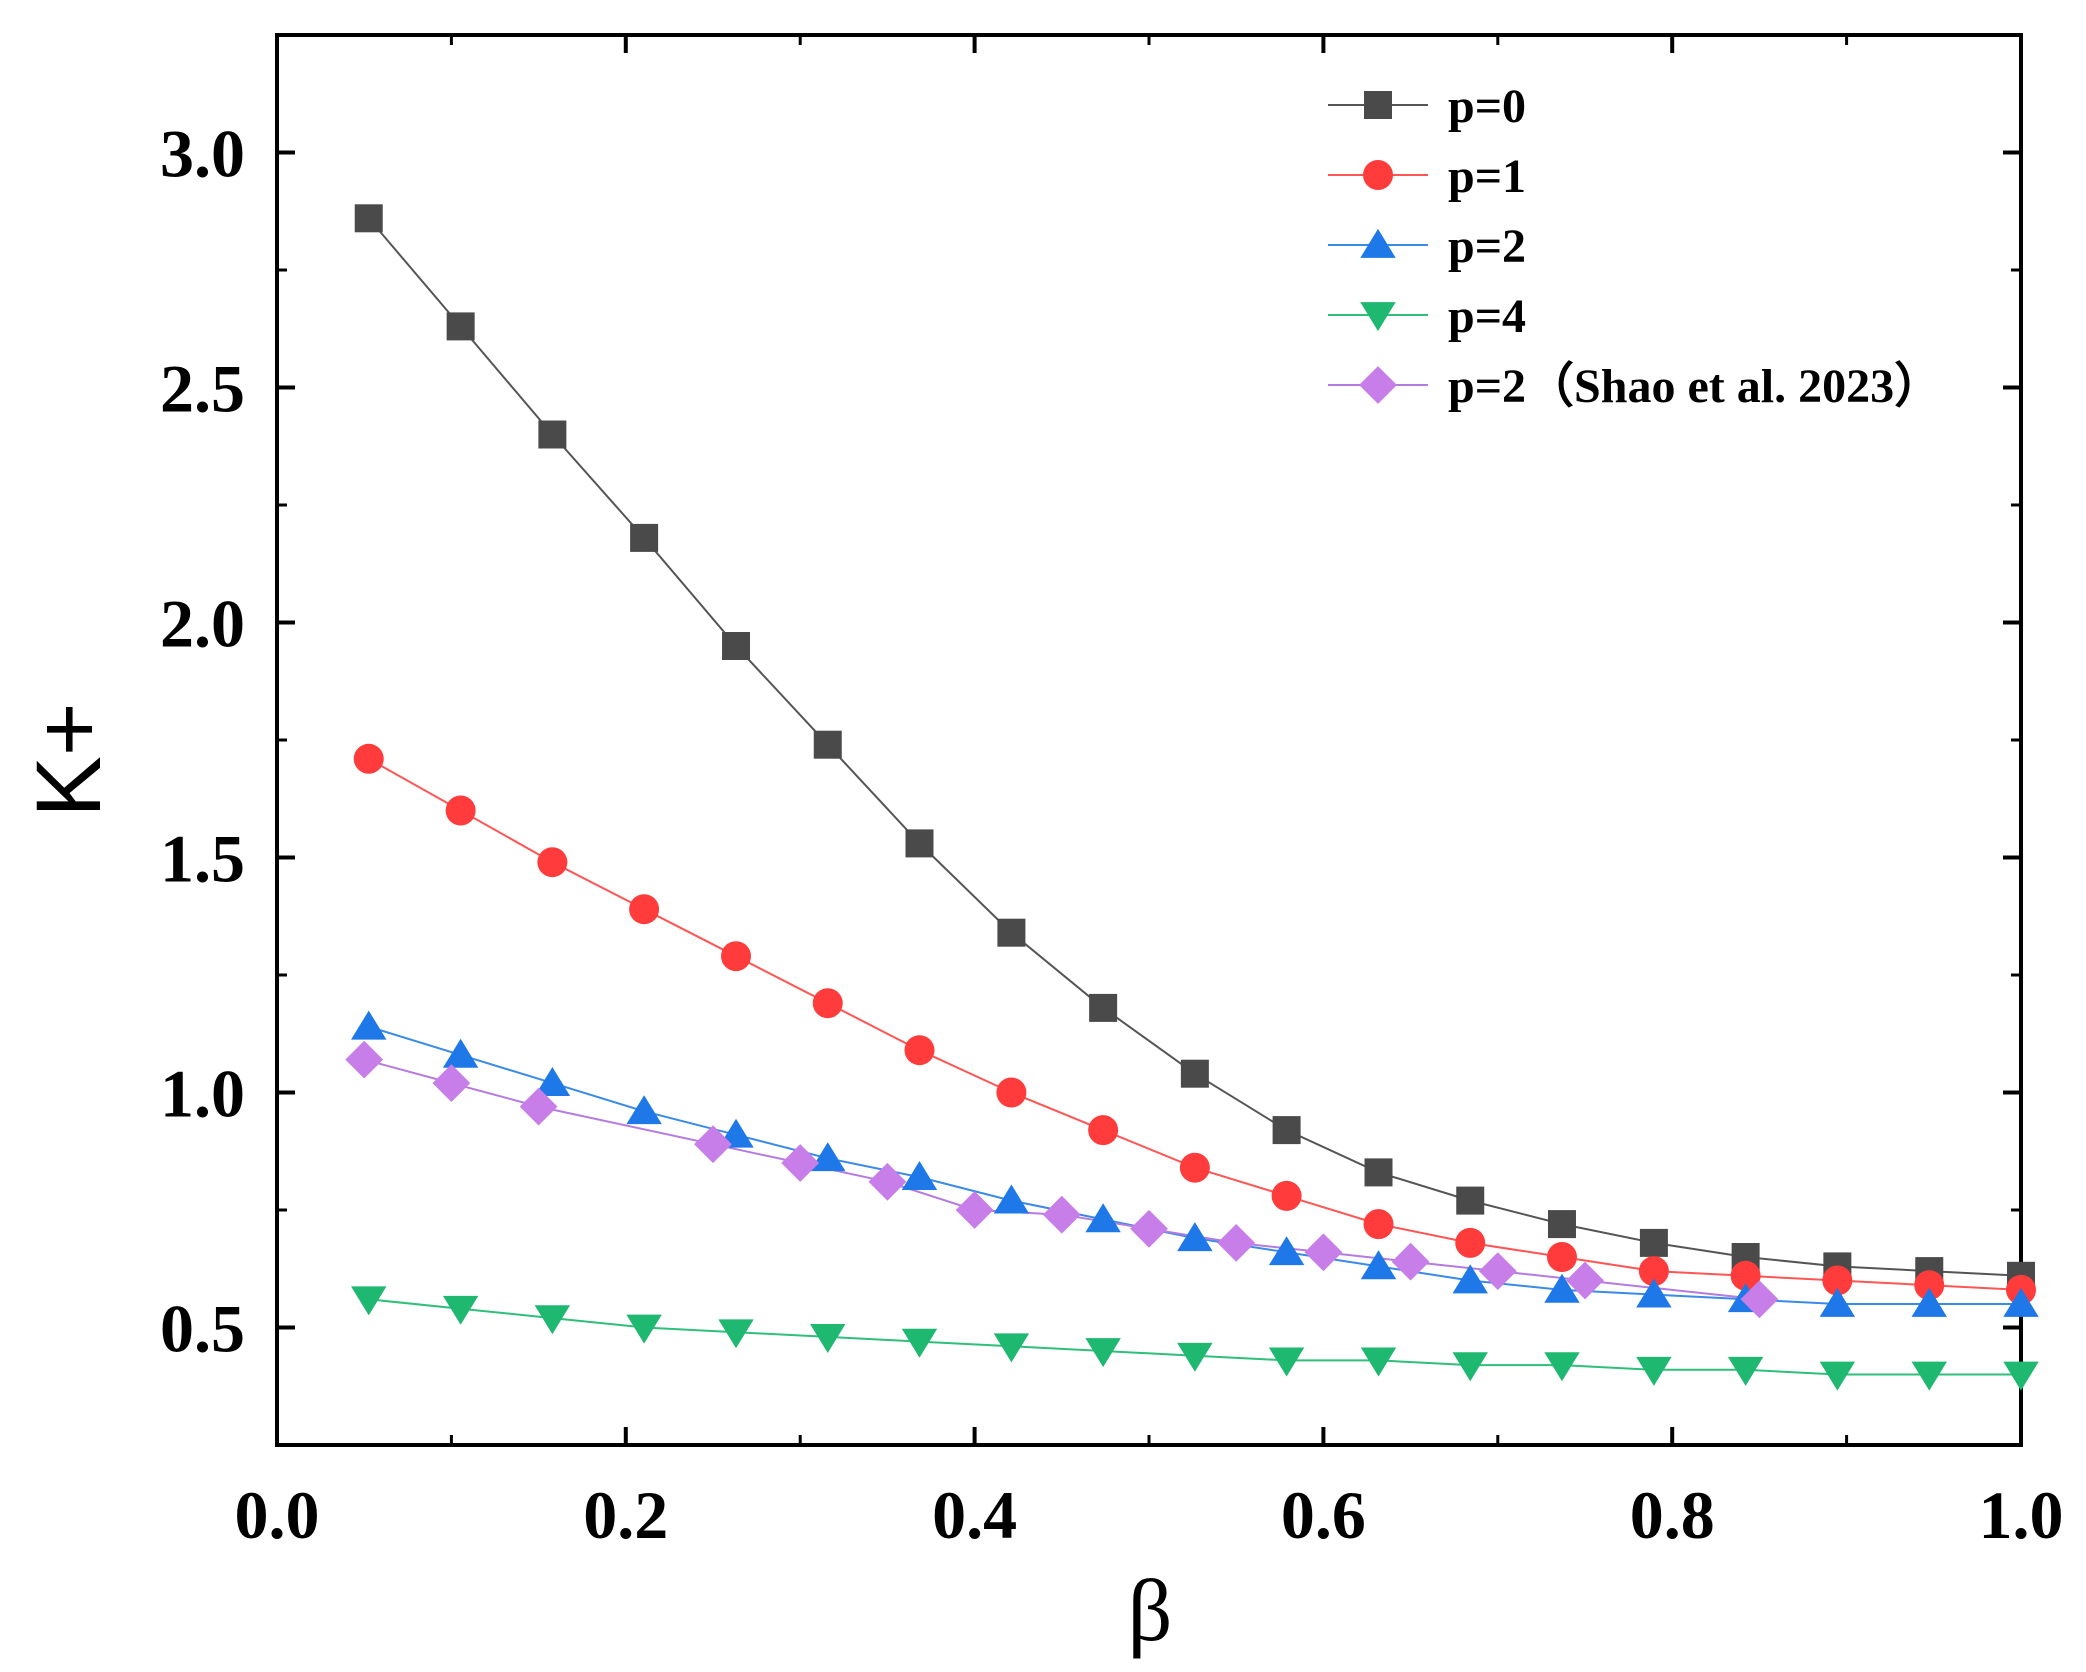 The width and height of the screenshot is (2086, 1672). What do you see at coordinates (69, 759) in the screenshot?
I see `y-axis-label: K+` at bounding box center [69, 759].